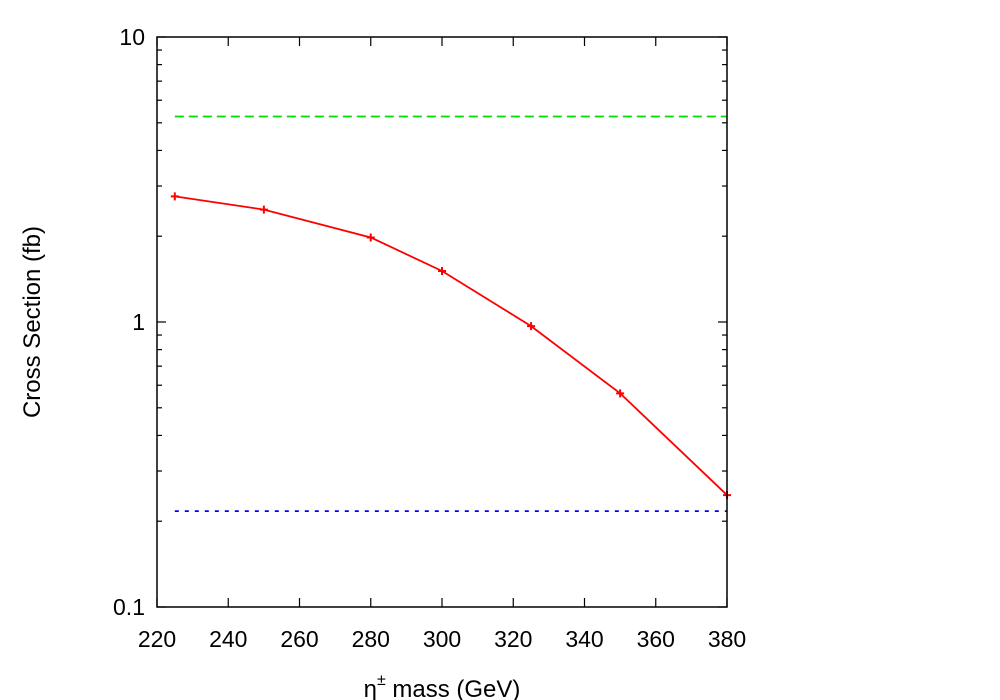 The image size is (1000, 700). I want to click on x-axis-label-text: mass (GeV), so click(453, 688).